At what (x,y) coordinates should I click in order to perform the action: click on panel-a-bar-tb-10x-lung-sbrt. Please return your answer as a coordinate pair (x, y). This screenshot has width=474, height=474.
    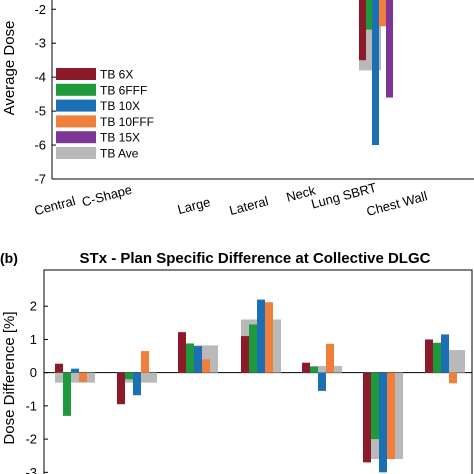
    Looking at the image, I should click on (375, 73).